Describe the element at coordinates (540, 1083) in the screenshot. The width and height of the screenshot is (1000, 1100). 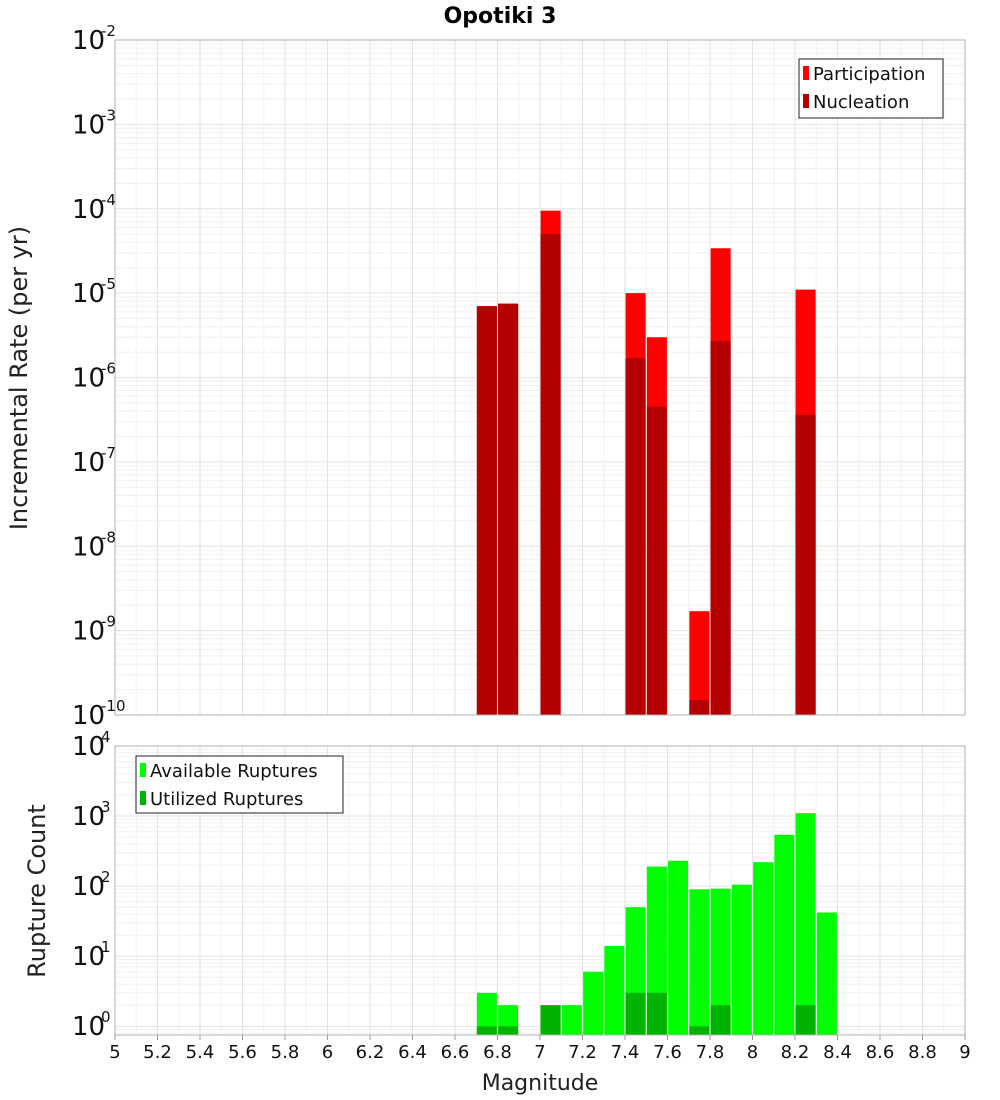
I see `magnitude-x-axis-label: Magnitude` at that location.